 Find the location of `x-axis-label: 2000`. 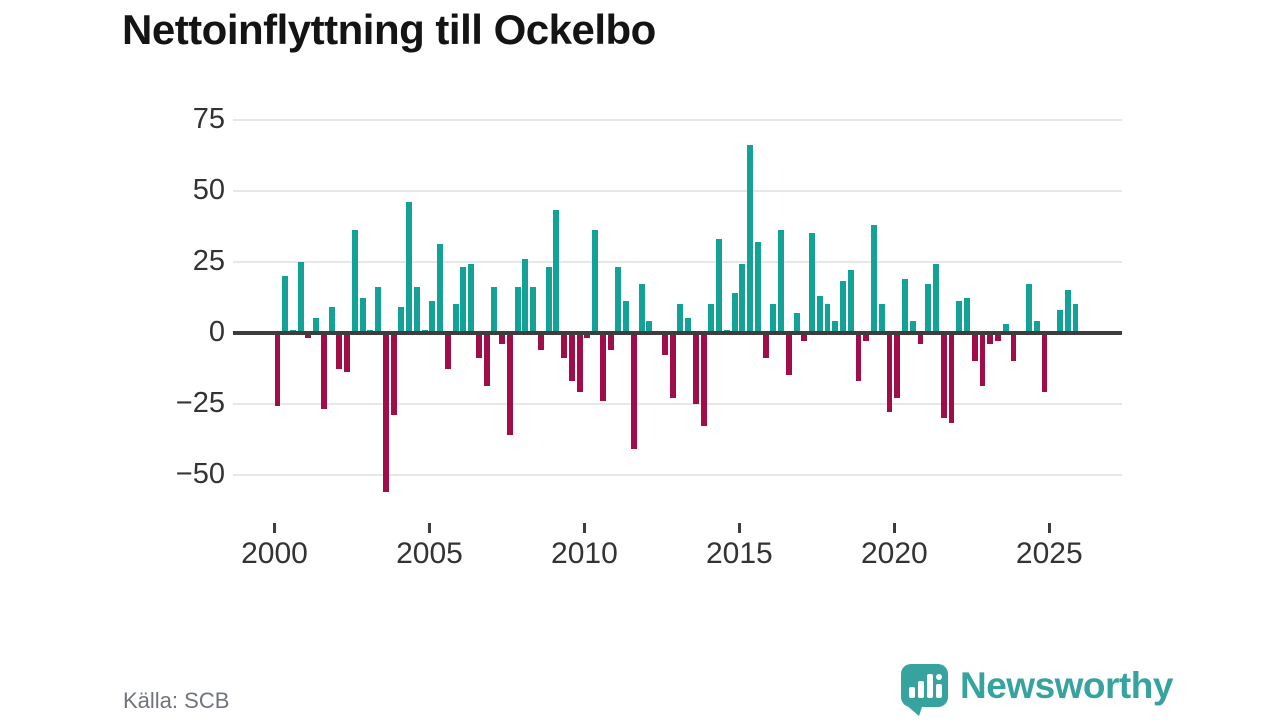

x-axis-label: 2000 is located at coordinates (274, 553).